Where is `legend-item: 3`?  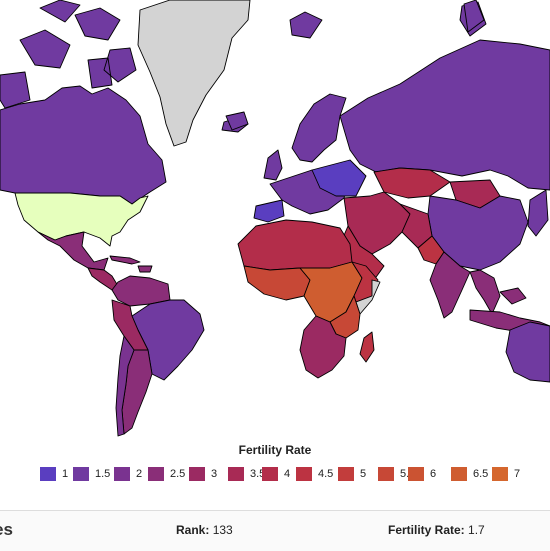 legend-item: 3 is located at coordinates (203, 474).